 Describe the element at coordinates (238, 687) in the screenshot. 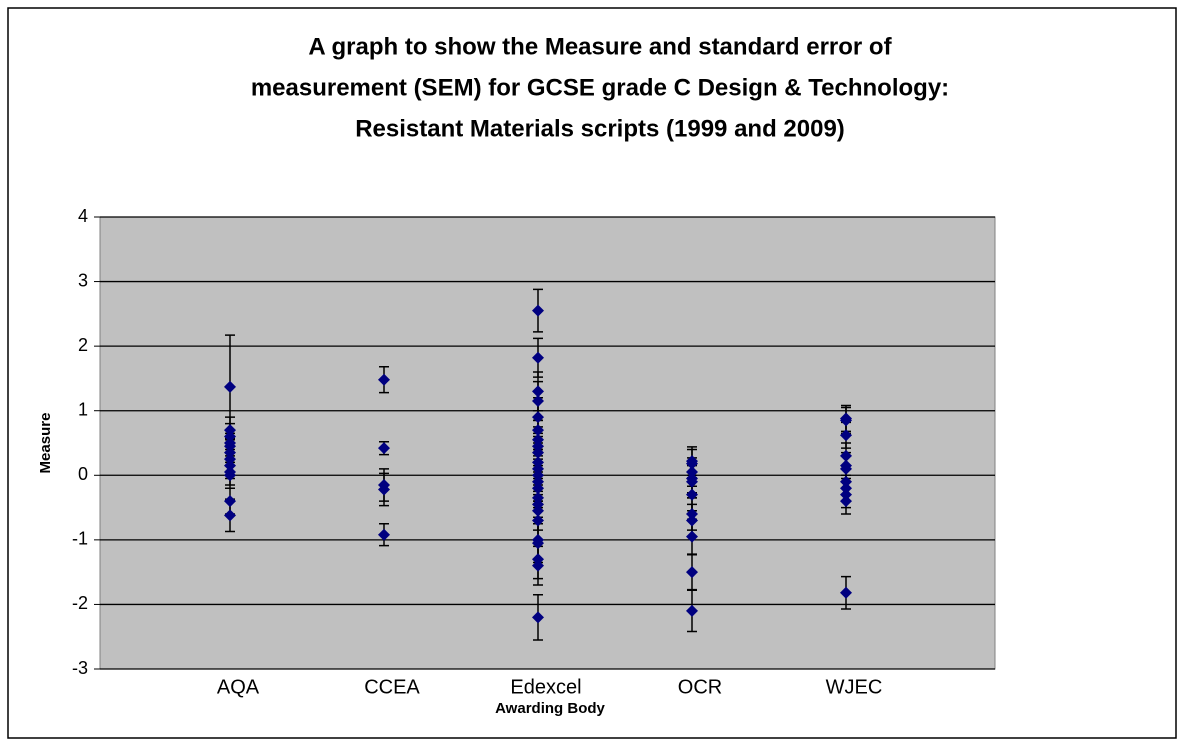

I see `x-tick-label: AQA` at that location.